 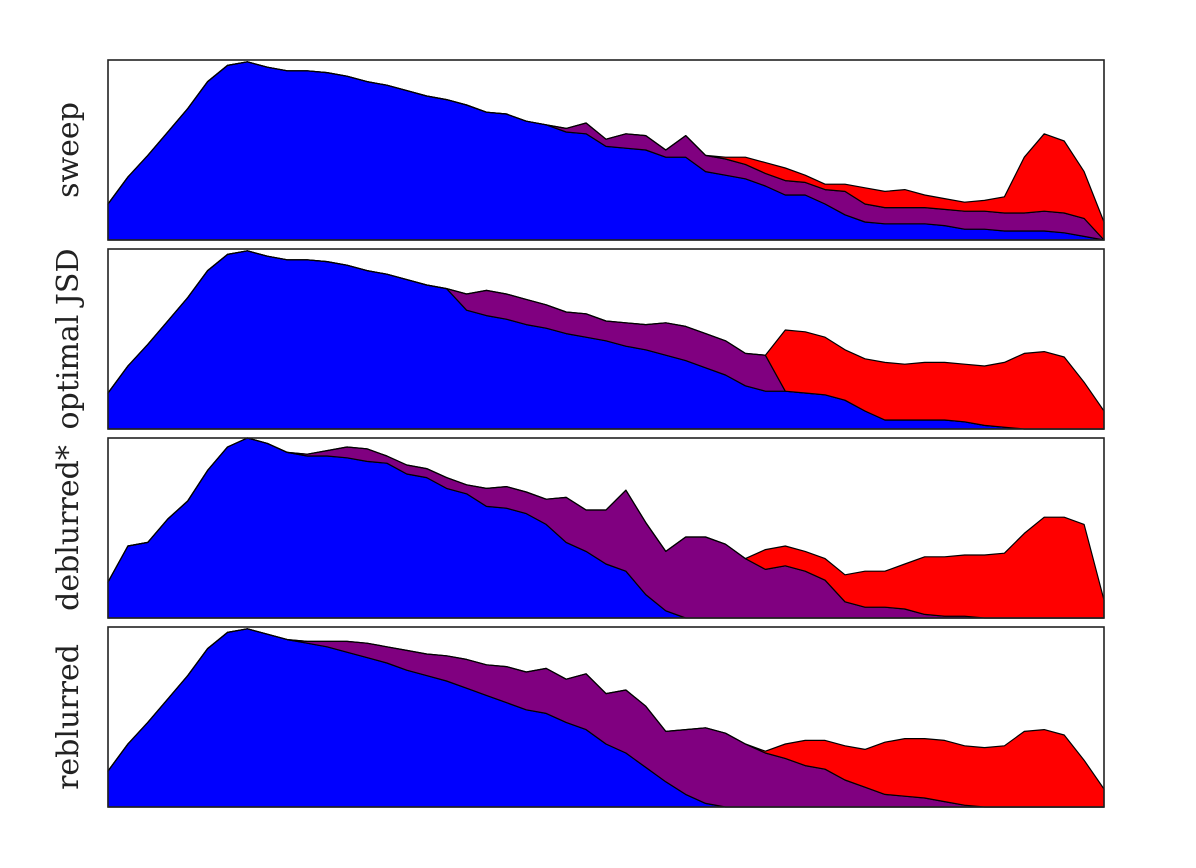 What do you see at coordinates (68, 150) in the screenshot?
I see `panel-label-sweep: sweep` at bounding box center [68, 150].